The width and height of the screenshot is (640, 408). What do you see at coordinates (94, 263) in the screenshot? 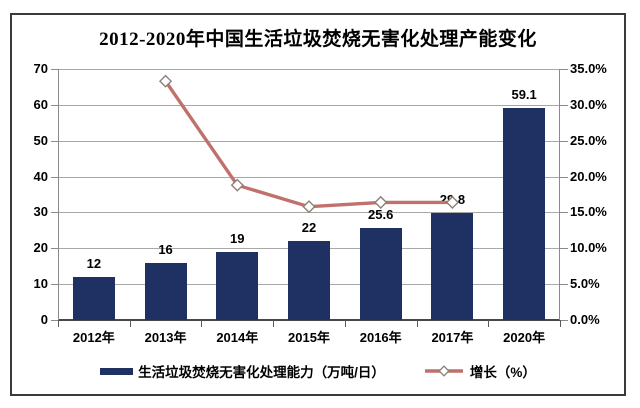
I see `bar-value-label: 12` at bounding box center [94, 263].